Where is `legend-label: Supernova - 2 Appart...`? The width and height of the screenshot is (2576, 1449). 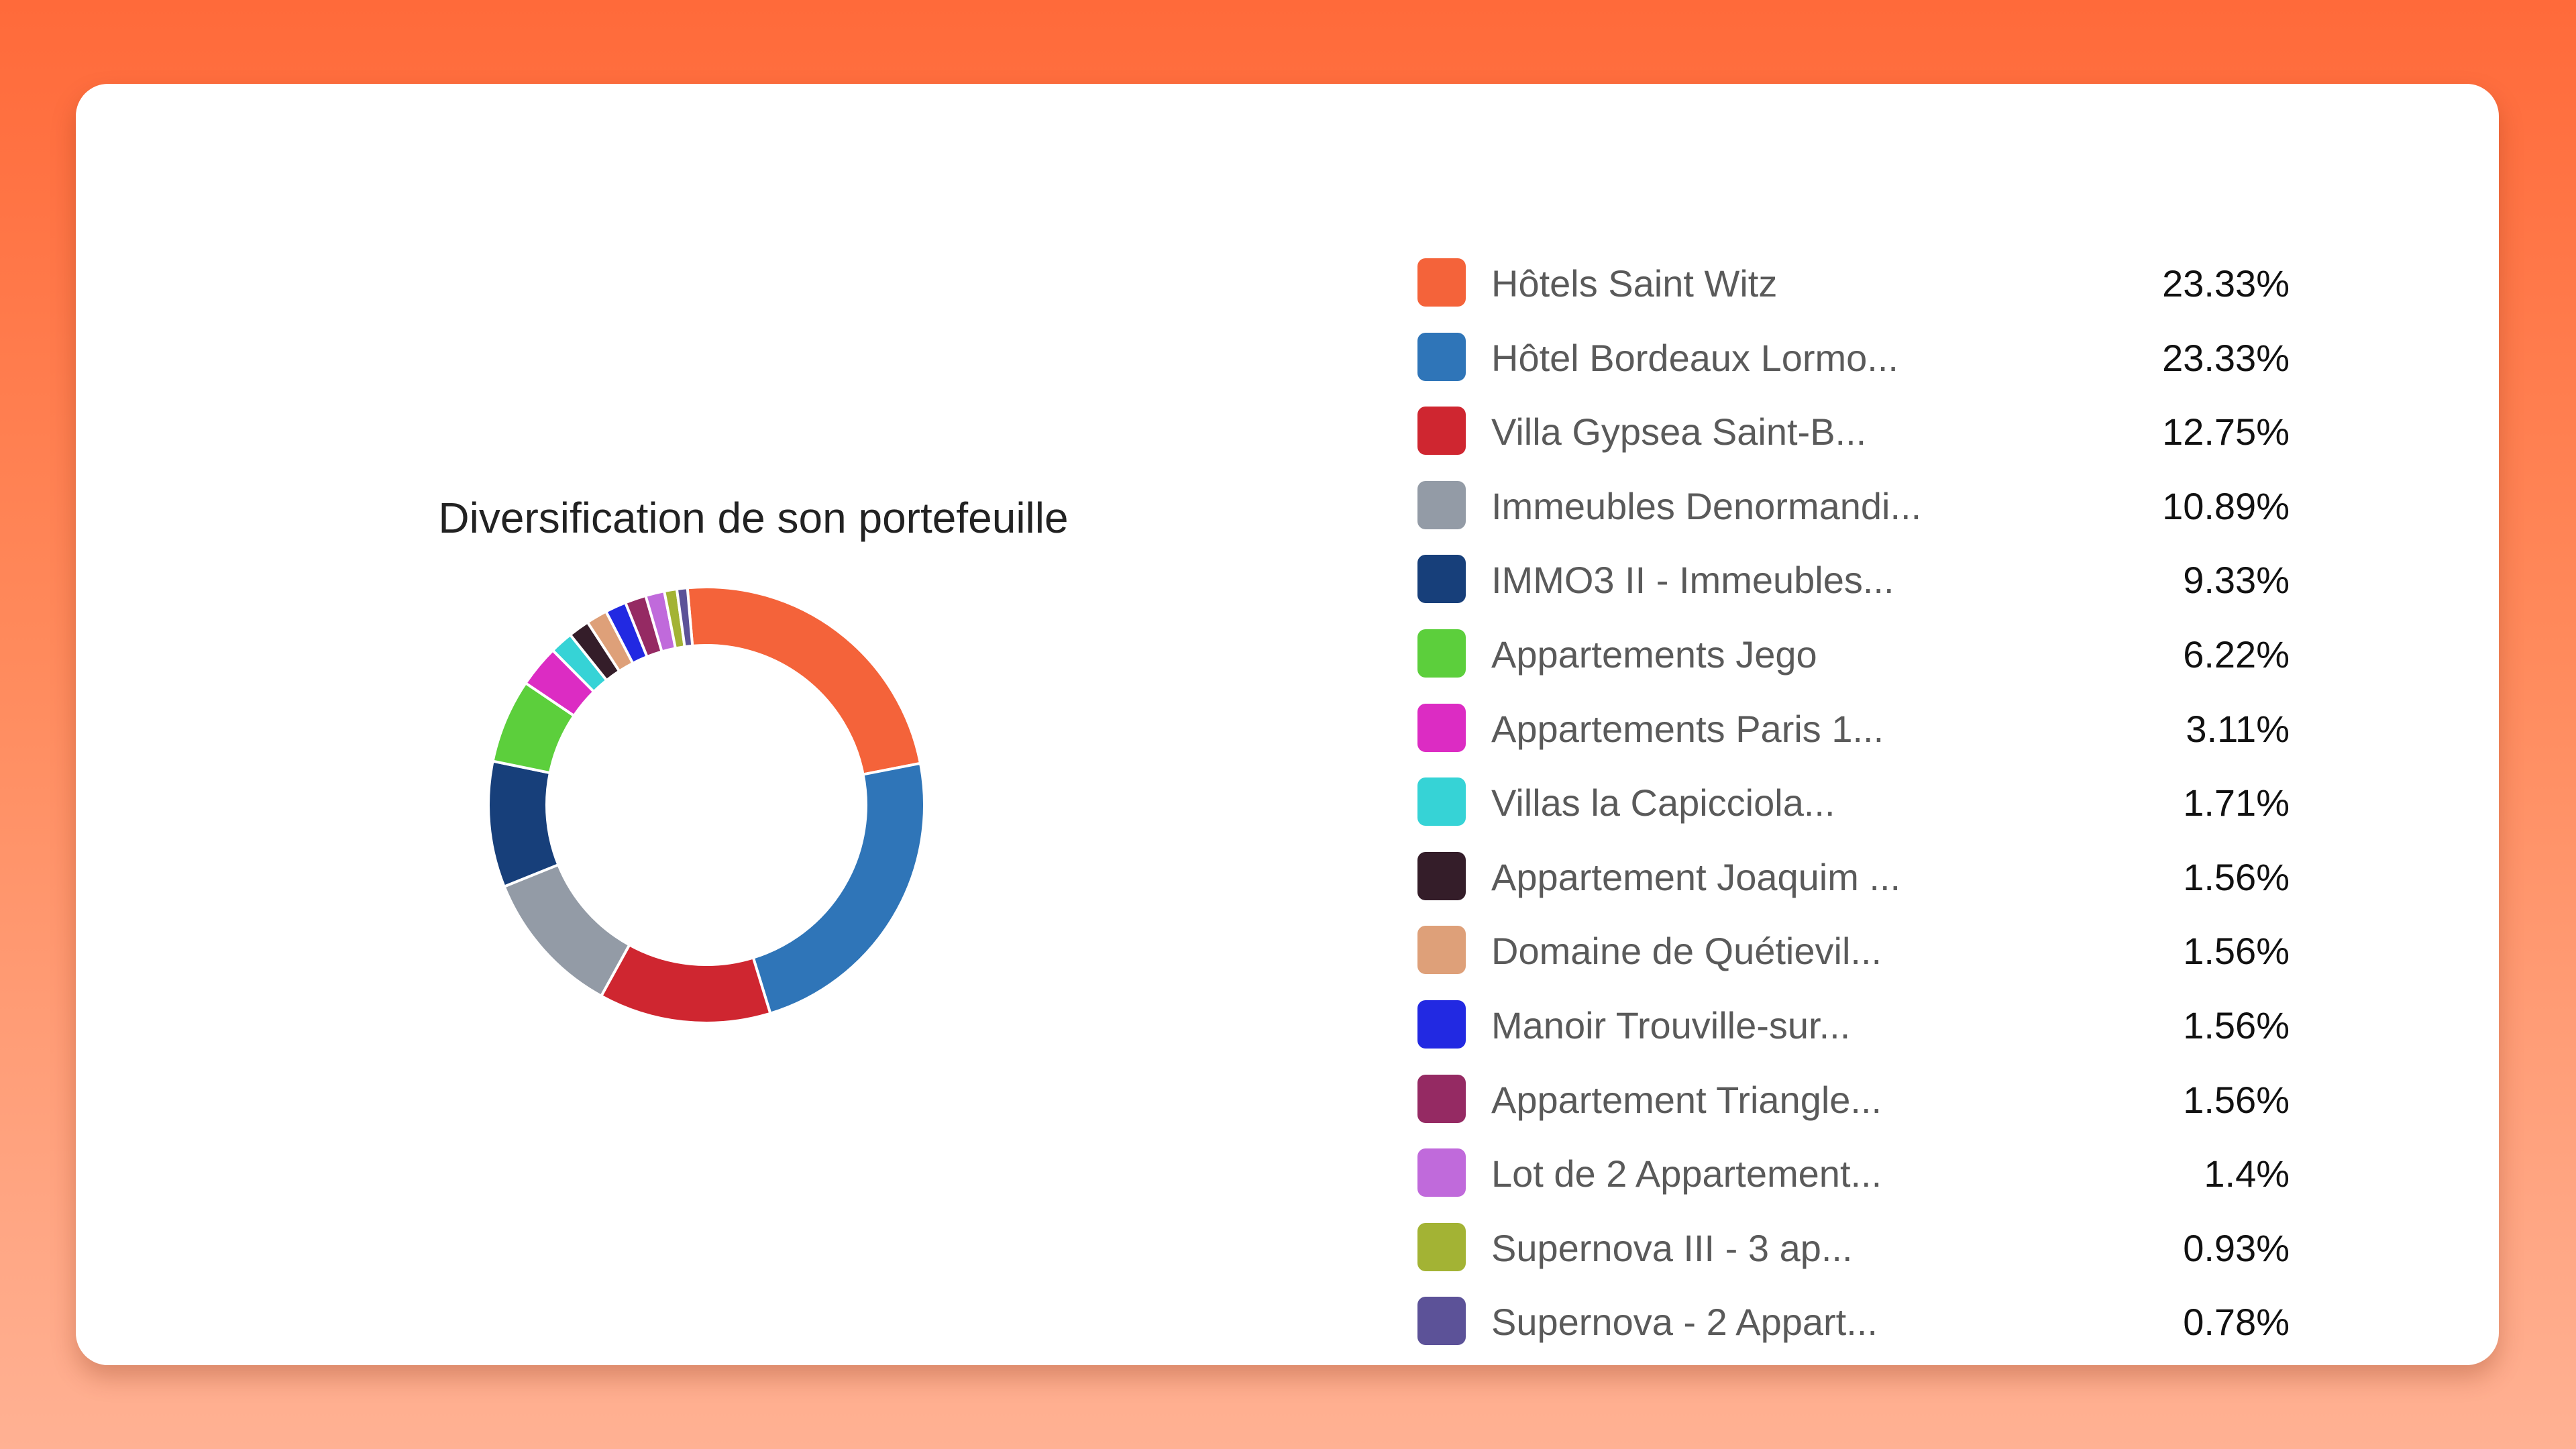 legend-label: Supernova - 2 Appart... is located at coordinates (1684, 1322).